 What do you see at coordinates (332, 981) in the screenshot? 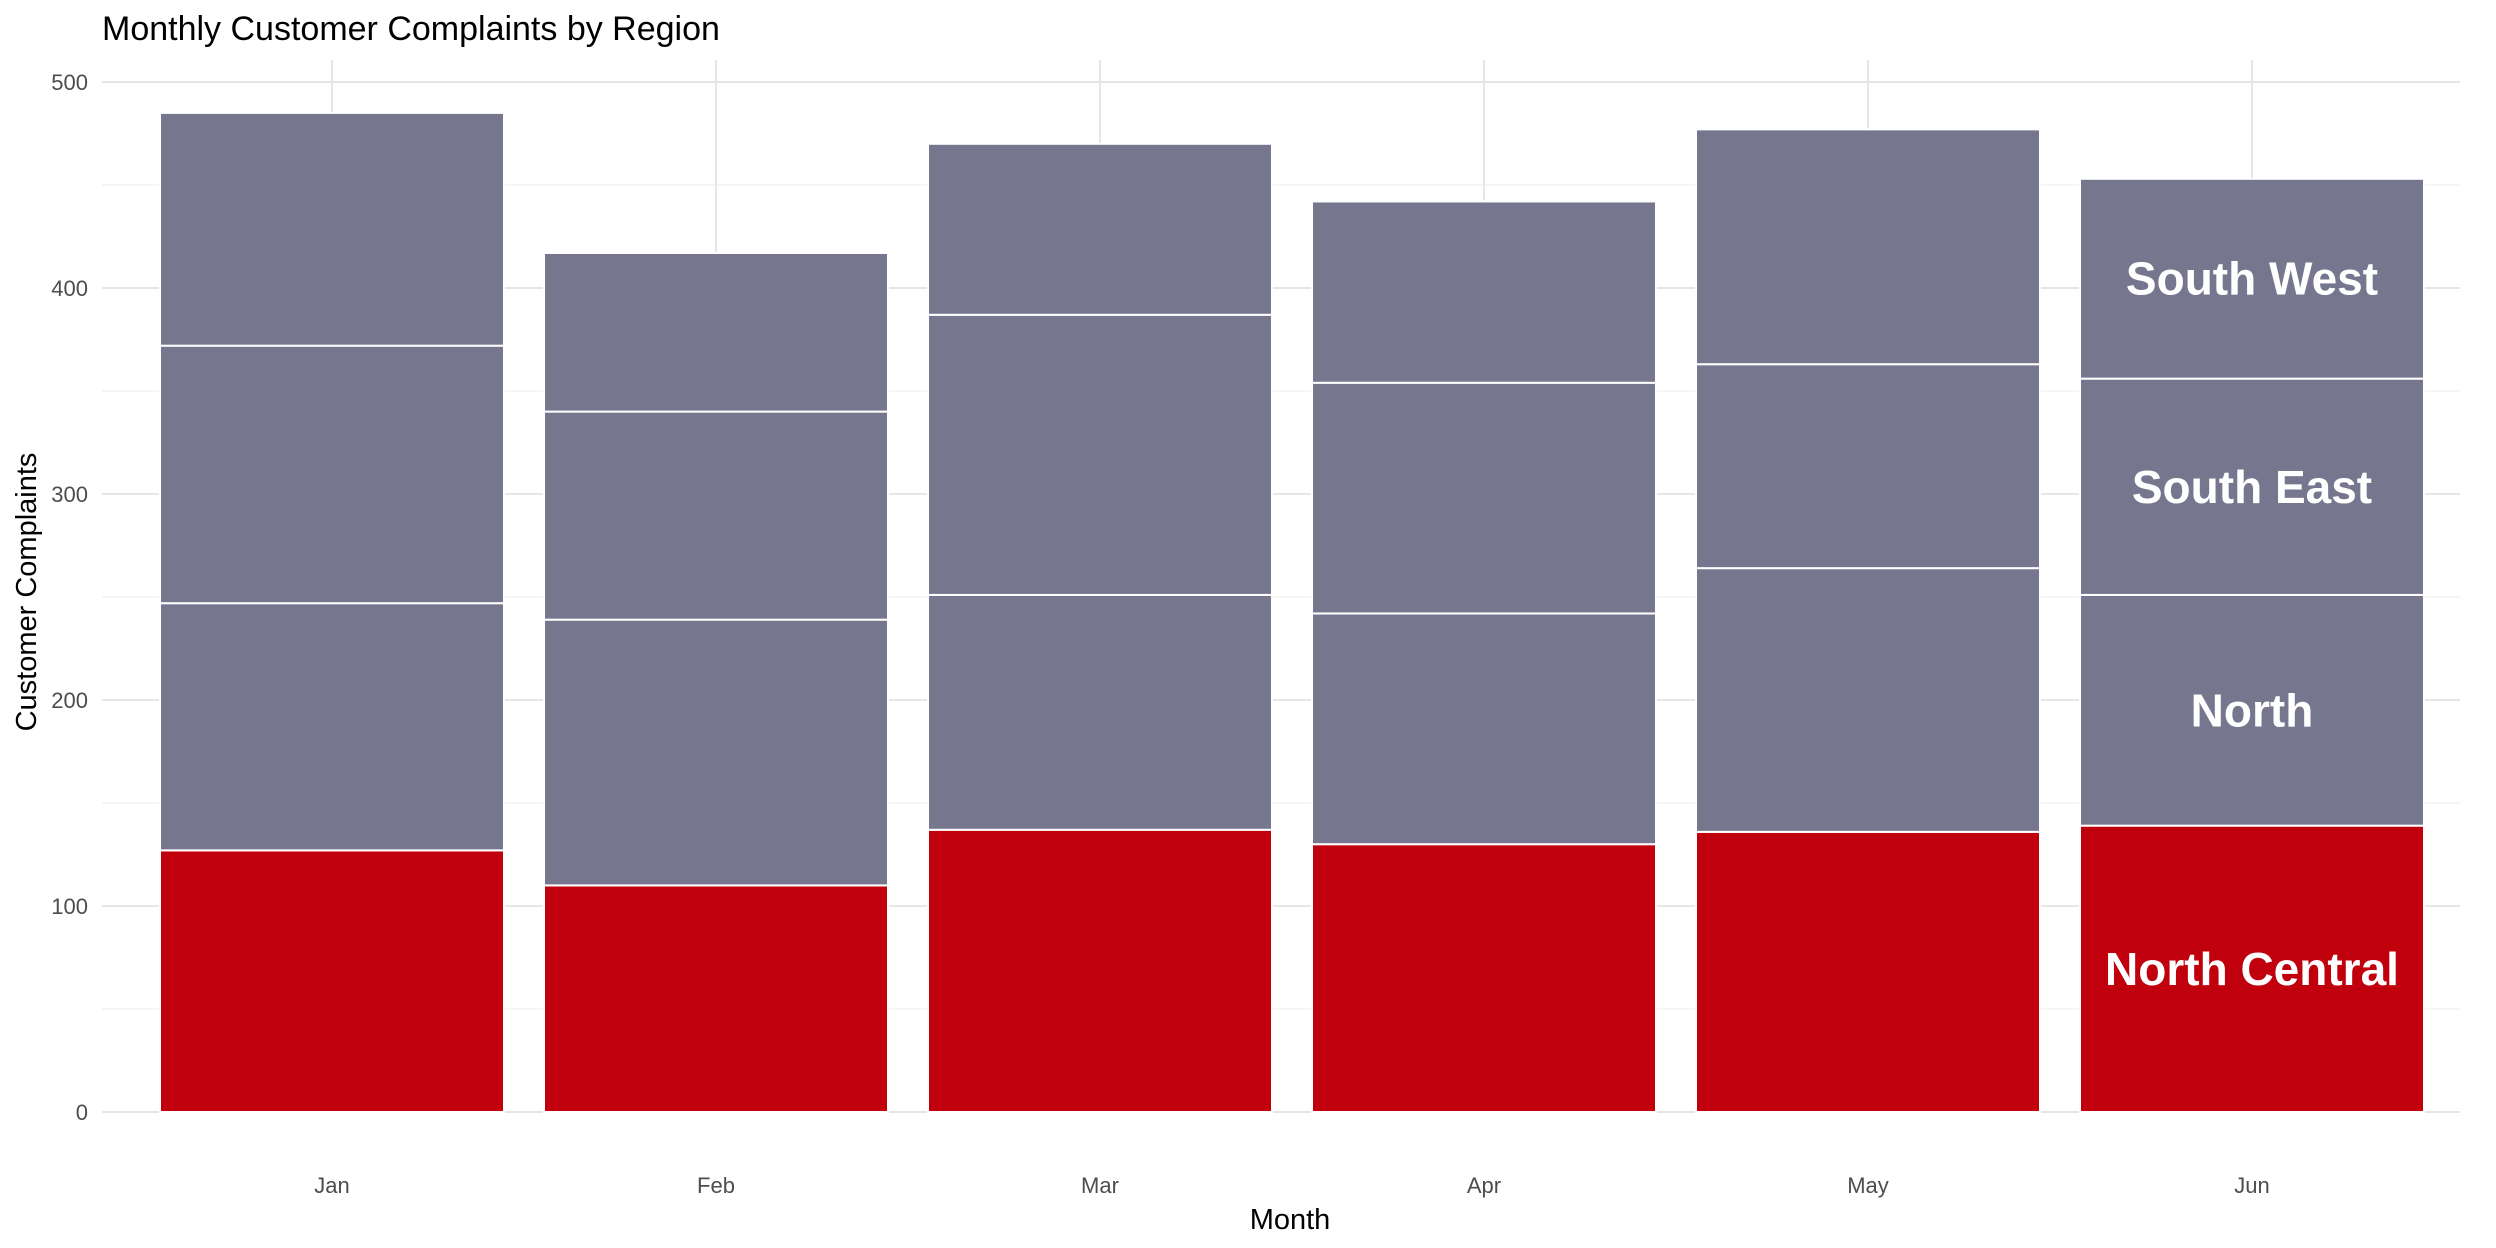
I see `bar-segment-jan-north-central` at bounding box center [332, 981].